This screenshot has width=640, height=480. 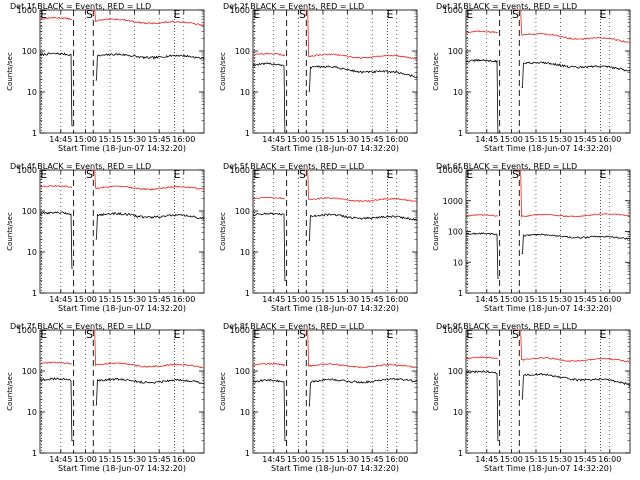 I want to click on y-tick-label: 10000, so click(x=450, y=170).